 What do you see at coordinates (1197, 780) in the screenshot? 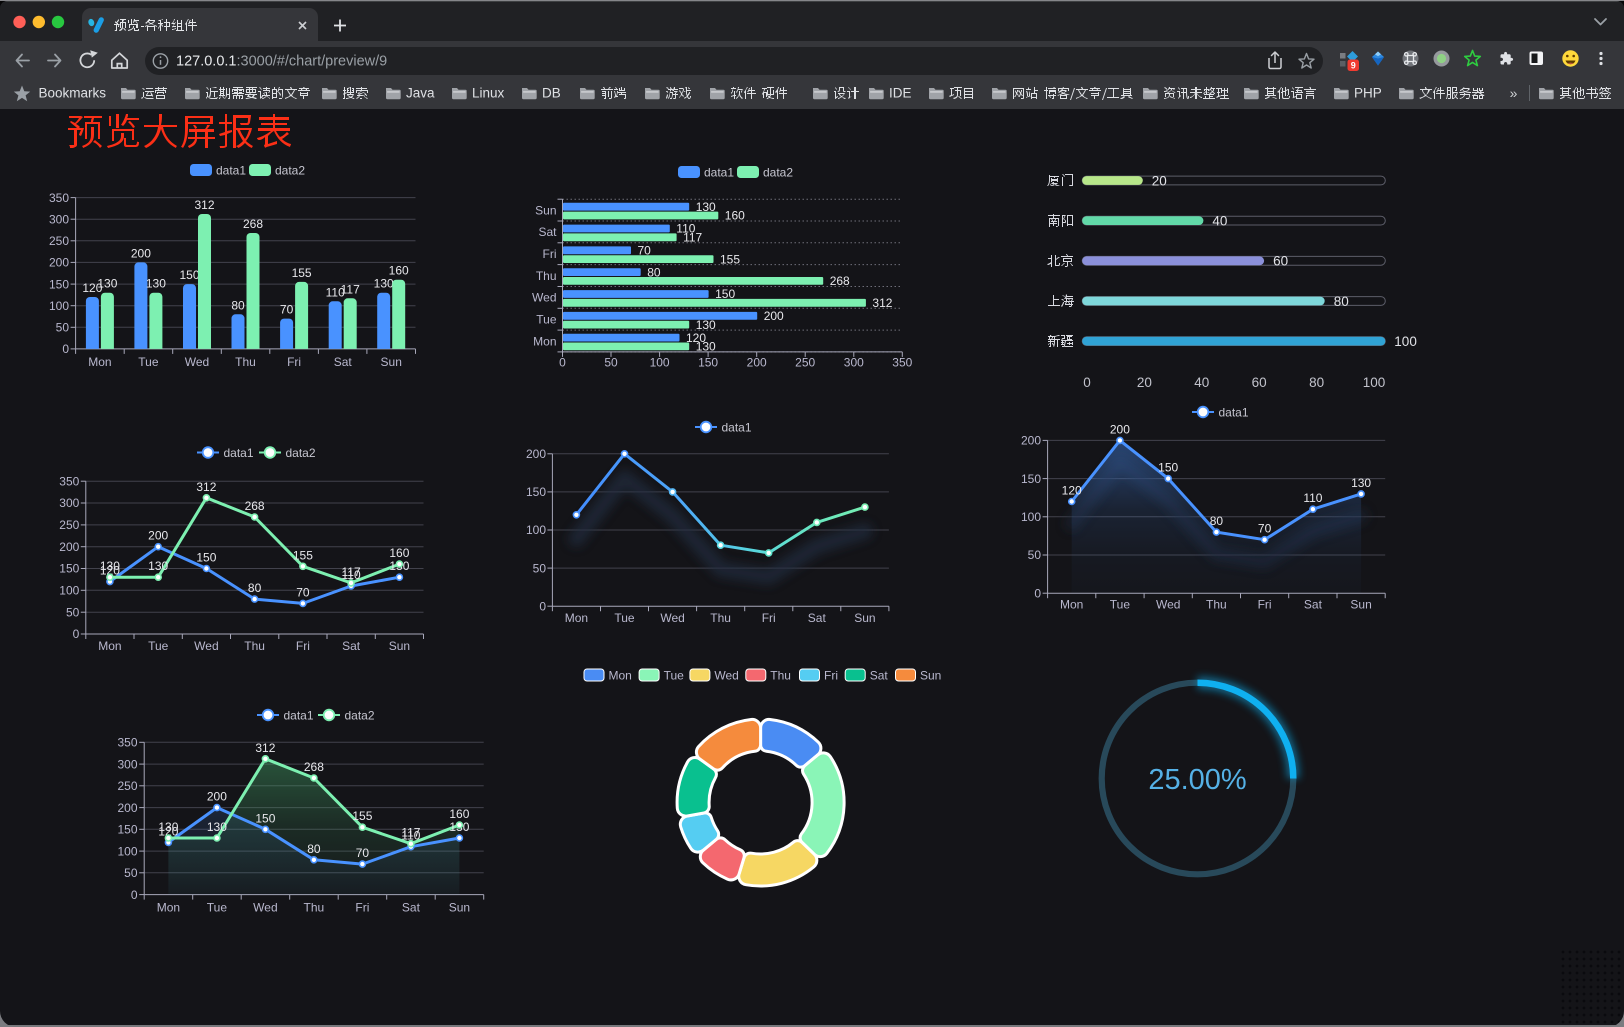
I see `svg-text: 25.00%` at bounding box center [1197, 780].